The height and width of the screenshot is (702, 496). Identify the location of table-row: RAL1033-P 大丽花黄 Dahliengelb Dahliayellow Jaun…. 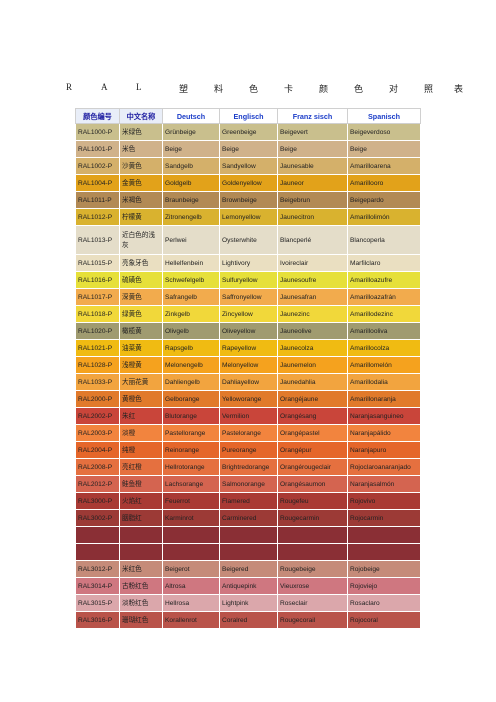
(248, 382).